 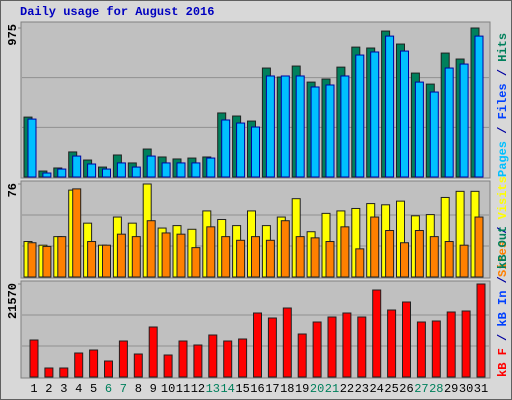 What do you see at coordinates (406, 389) in the screenshot?
I see `x-tick-label: 26` at bounding box center [406, 389].